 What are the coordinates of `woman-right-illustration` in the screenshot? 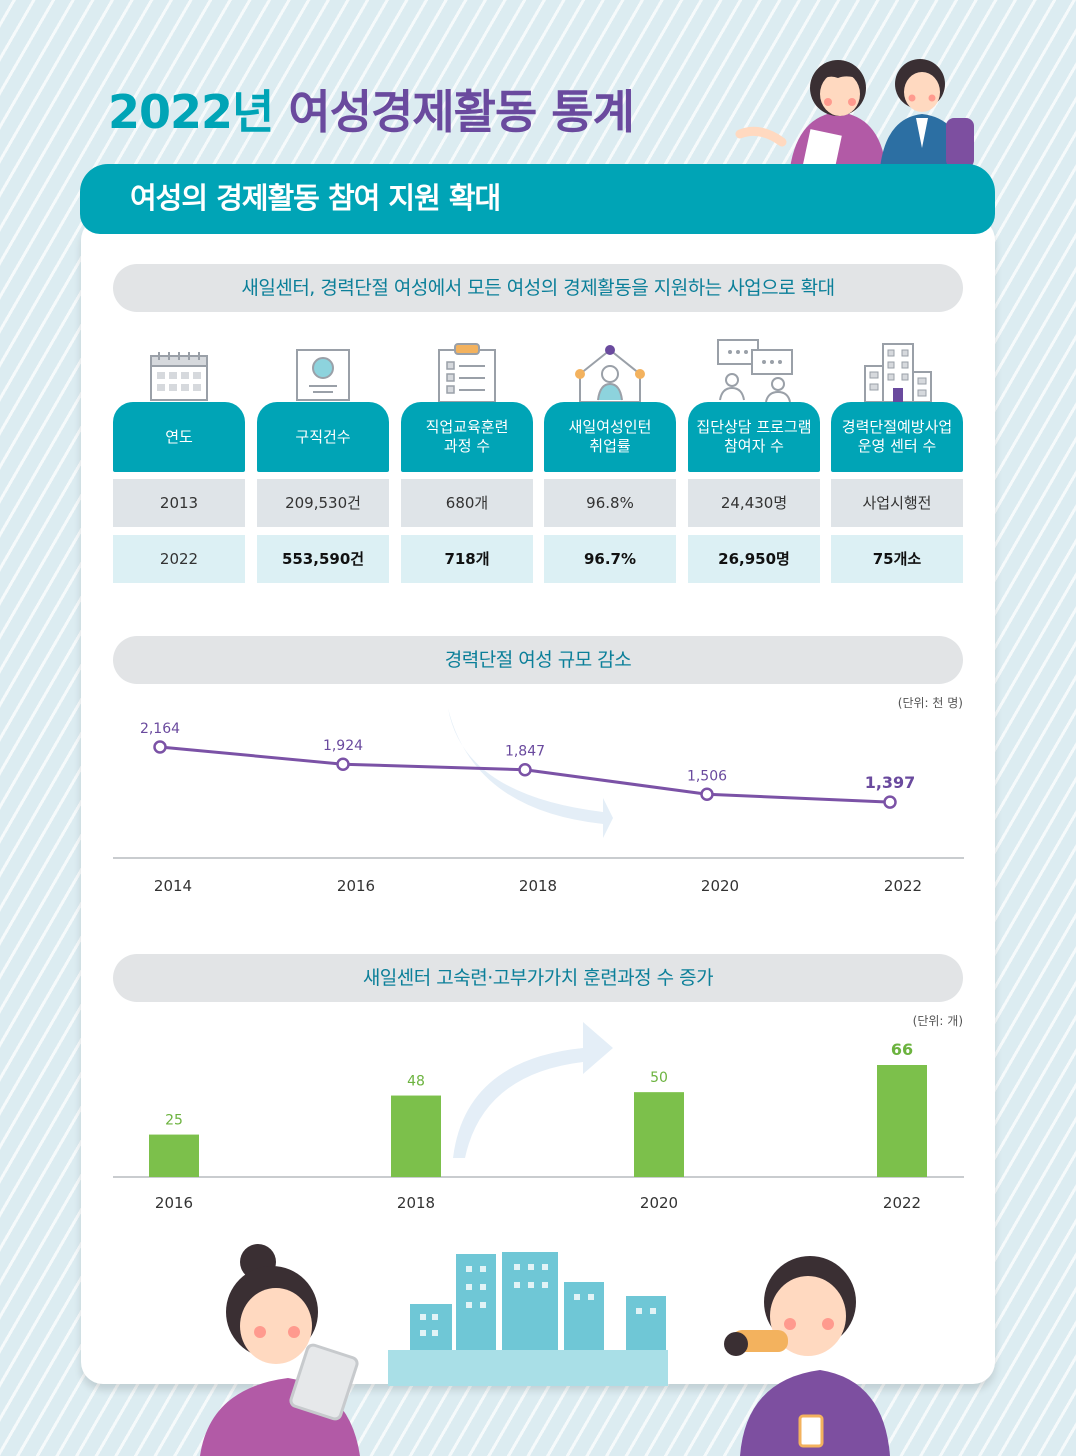 It's located at (927, 113).